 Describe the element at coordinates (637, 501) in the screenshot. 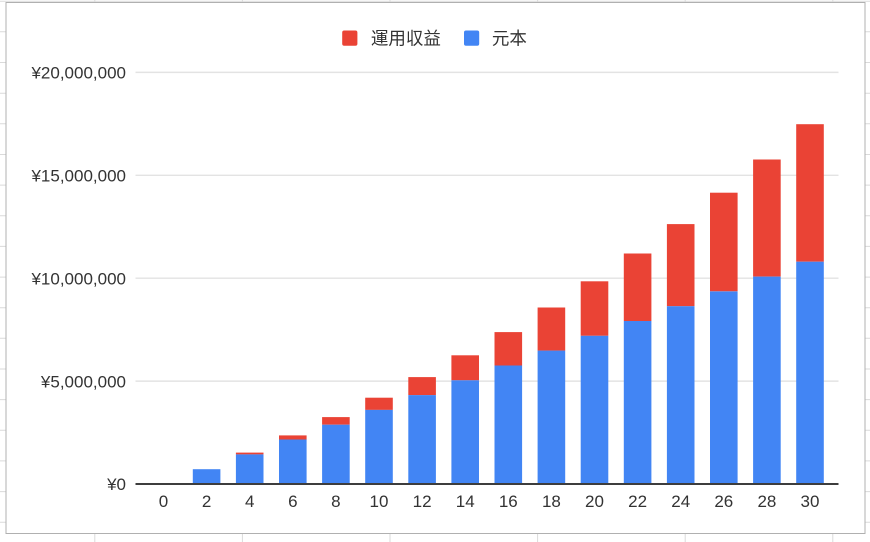

I see `svg-text: 22` at that location.